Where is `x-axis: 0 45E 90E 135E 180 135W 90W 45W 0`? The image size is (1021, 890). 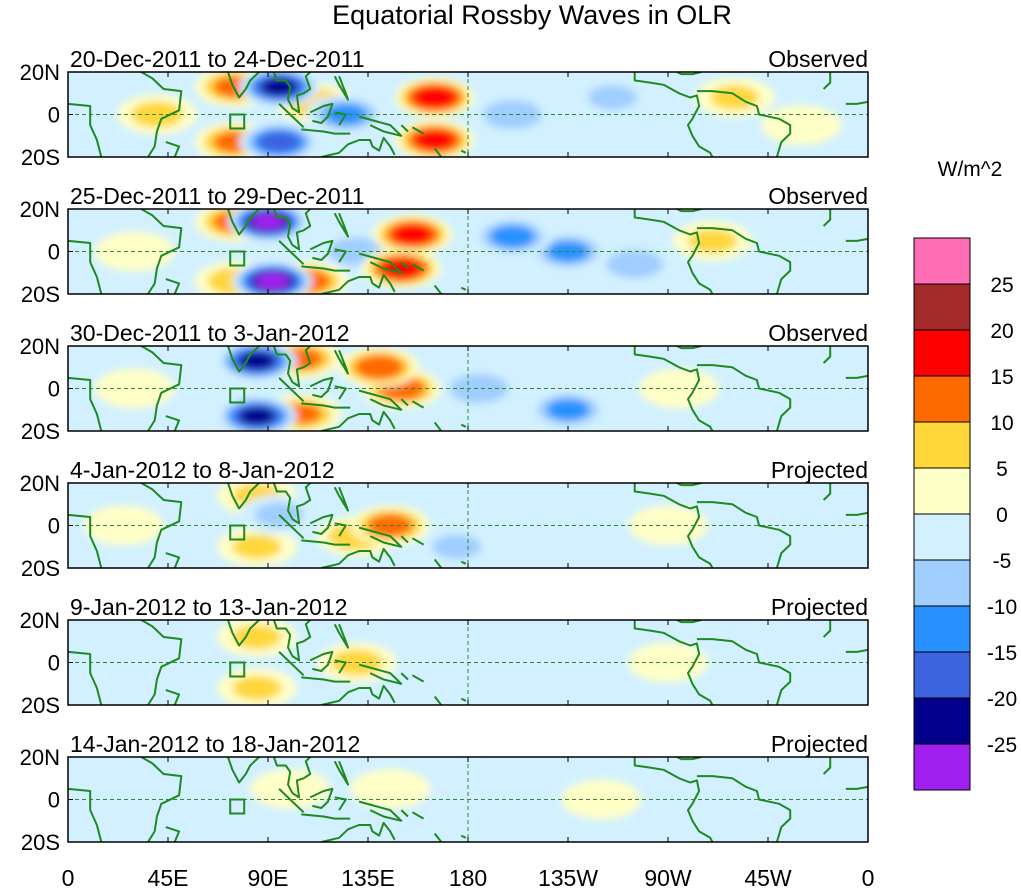 x-axis: 0 45E 90E 135E 180 135W 90W 45W 0 is located at coordinates (468, 877).